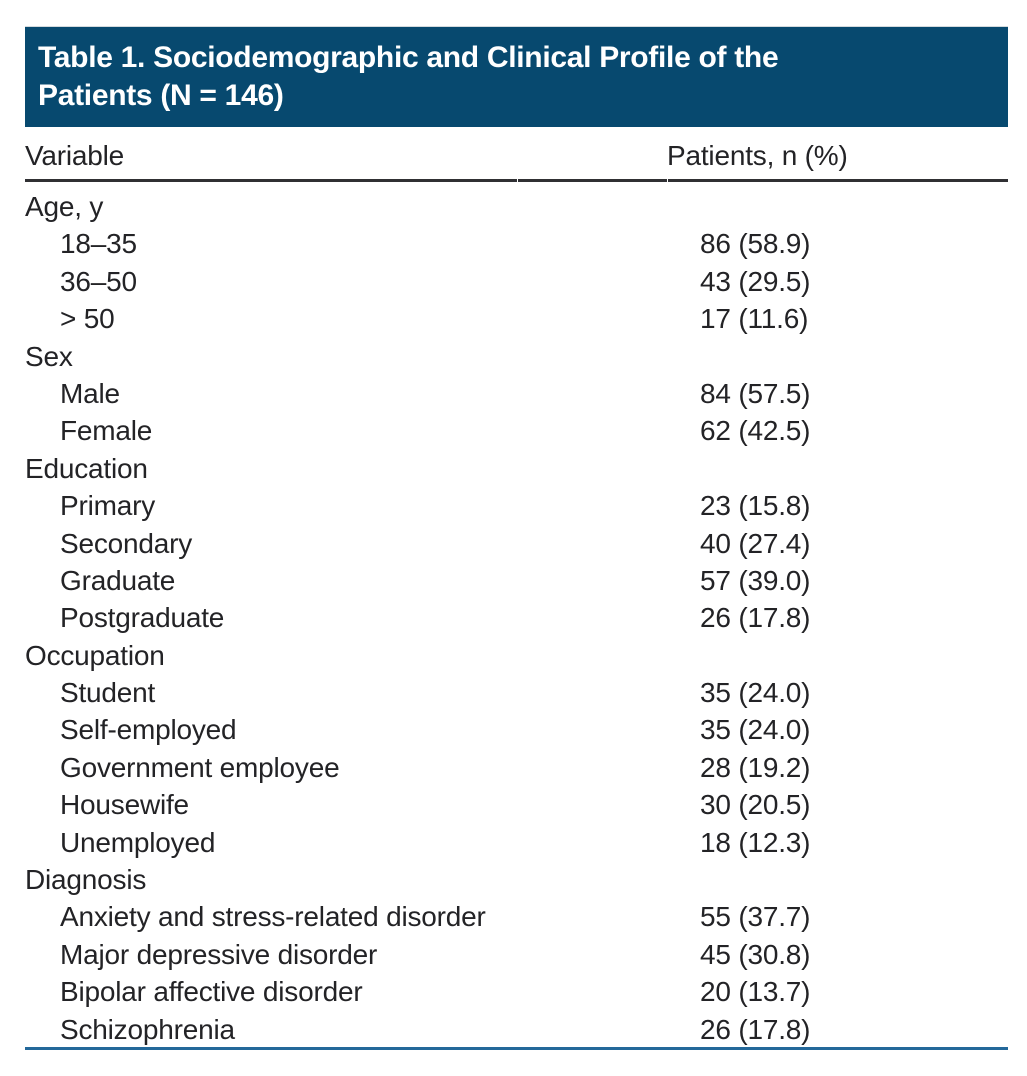 This screenshot has width=1027, height=1076. Describe the element at coordinates (106, 431) in the screenshot. I see `row-label: Female` at that location.